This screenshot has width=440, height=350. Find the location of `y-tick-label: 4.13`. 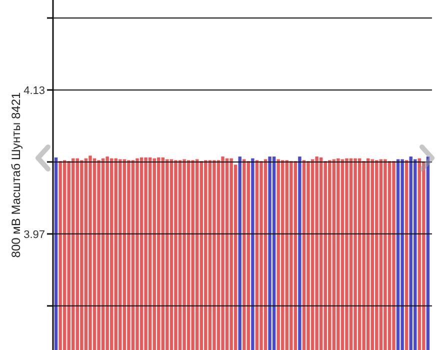

y-tick-label: 4.13 is located at coordinates (34, 90).